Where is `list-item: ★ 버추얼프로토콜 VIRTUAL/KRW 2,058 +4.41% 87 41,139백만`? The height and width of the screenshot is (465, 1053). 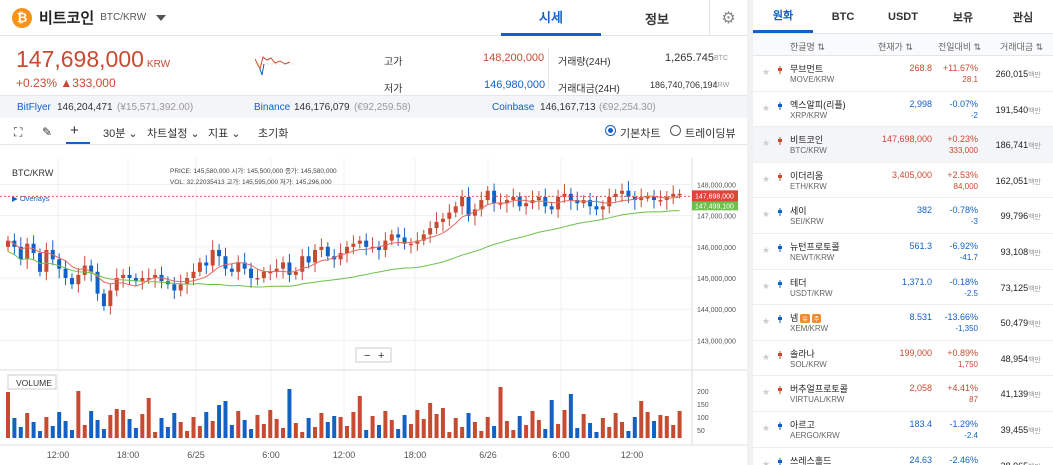
list-item: ★ 버추얼프로토콜 VIRTUAL/KRW 2,058 +4.41% 87 41,139백만 is located at coordinates (903, 394).